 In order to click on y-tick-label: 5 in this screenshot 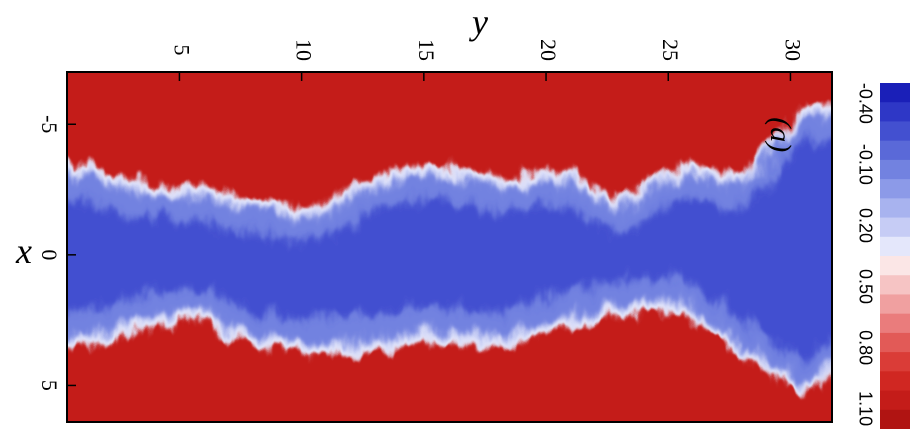, I will do `click(49, 385)`.